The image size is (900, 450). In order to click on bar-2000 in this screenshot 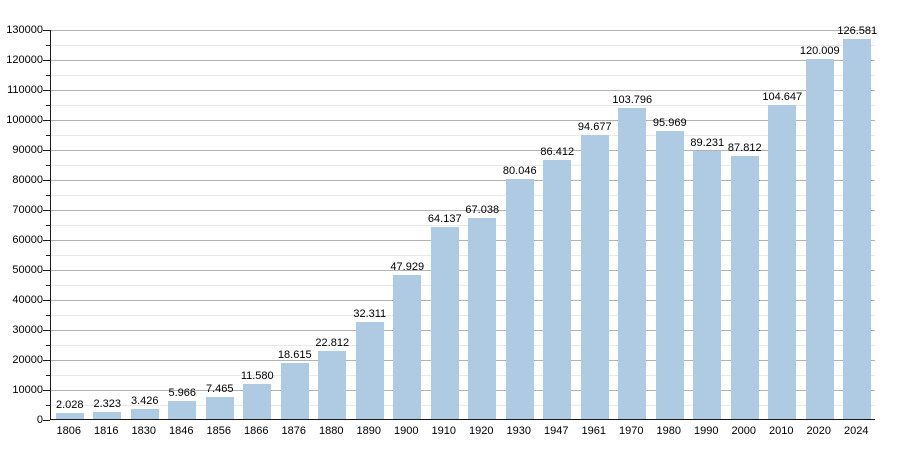, I will do `click(744, 287)`.